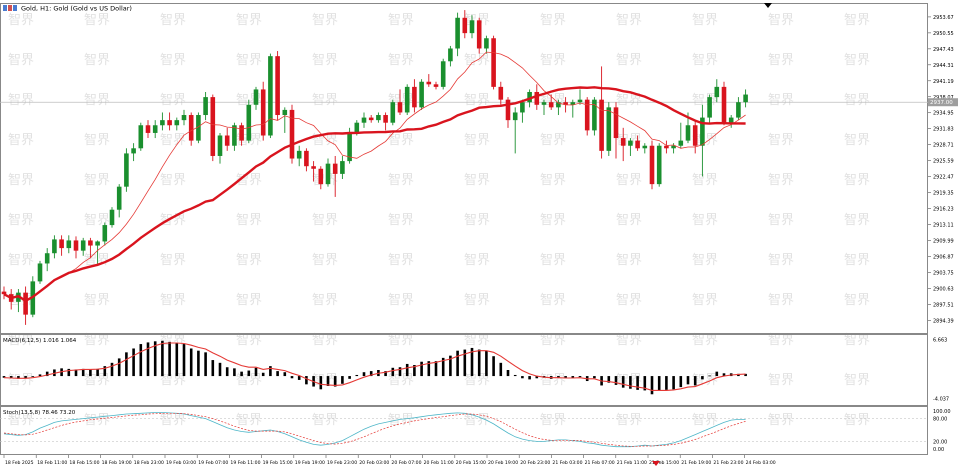  I want to click on stoch-level-lines, so click(464, 430).